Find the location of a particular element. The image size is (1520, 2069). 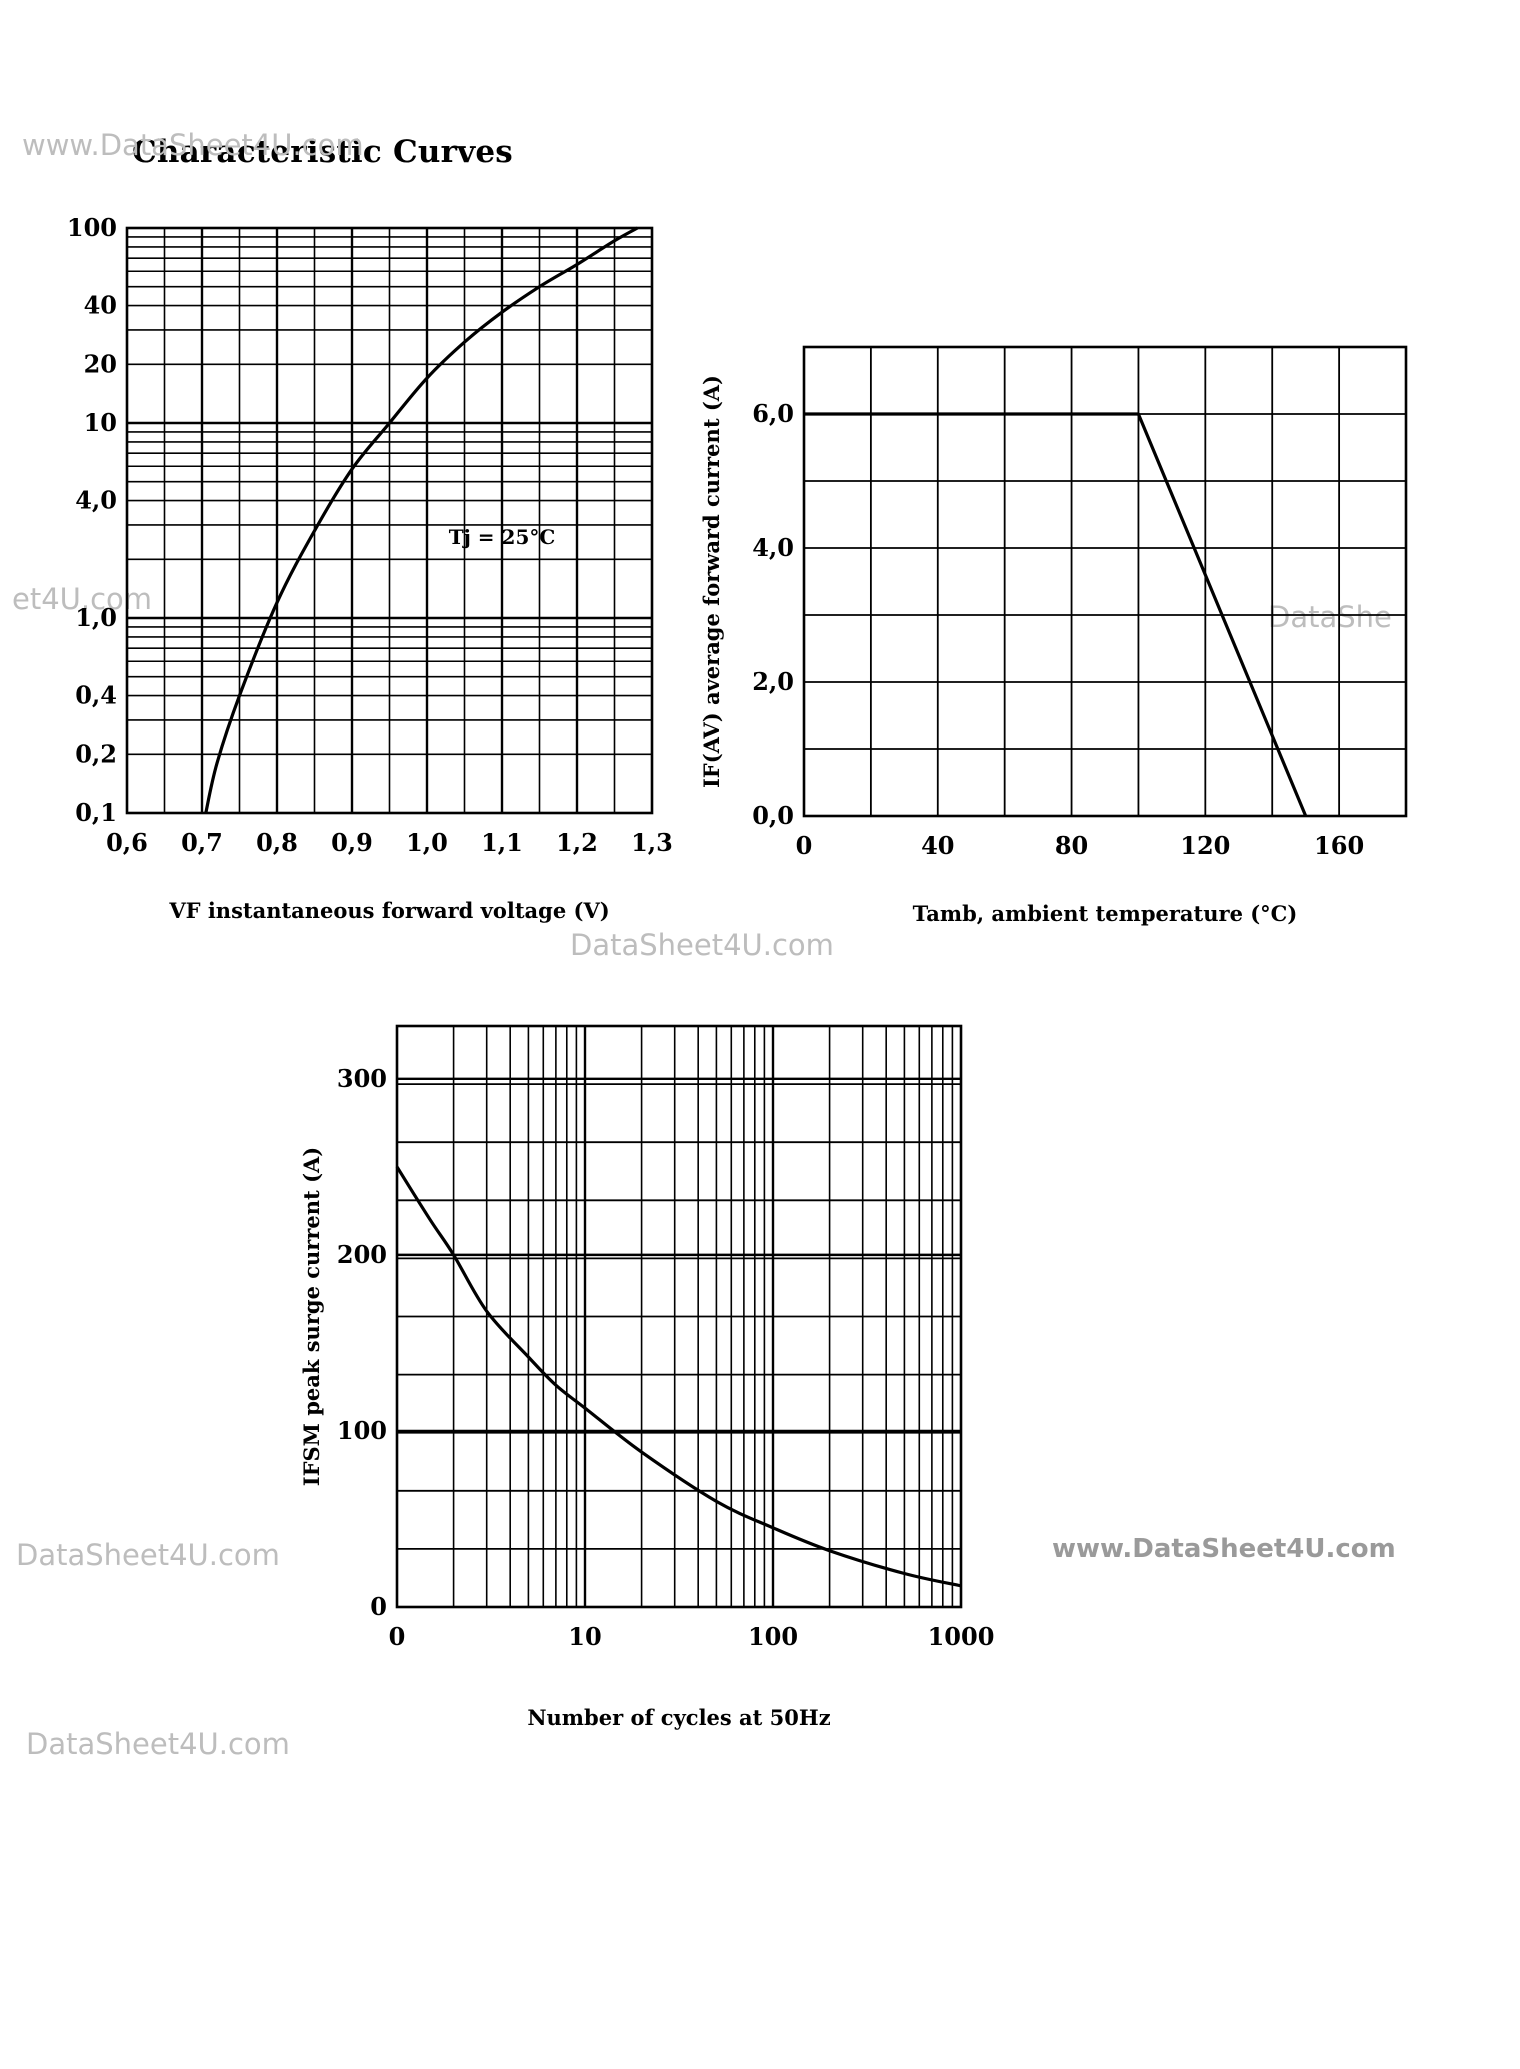

y-tick-label: 0,4 is located at coordinates (96, 695).